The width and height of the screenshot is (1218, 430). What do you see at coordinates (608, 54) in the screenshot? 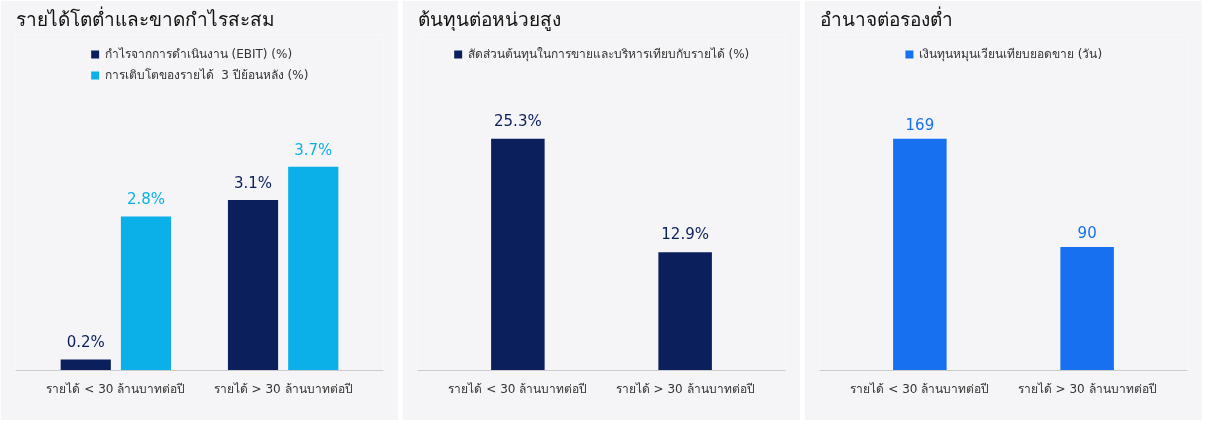
I see `legend-label: สัดส่วนต้นทุนในการขายและบริหารเทียบกับรายได้ (%)` at bounding box center [608, 54].